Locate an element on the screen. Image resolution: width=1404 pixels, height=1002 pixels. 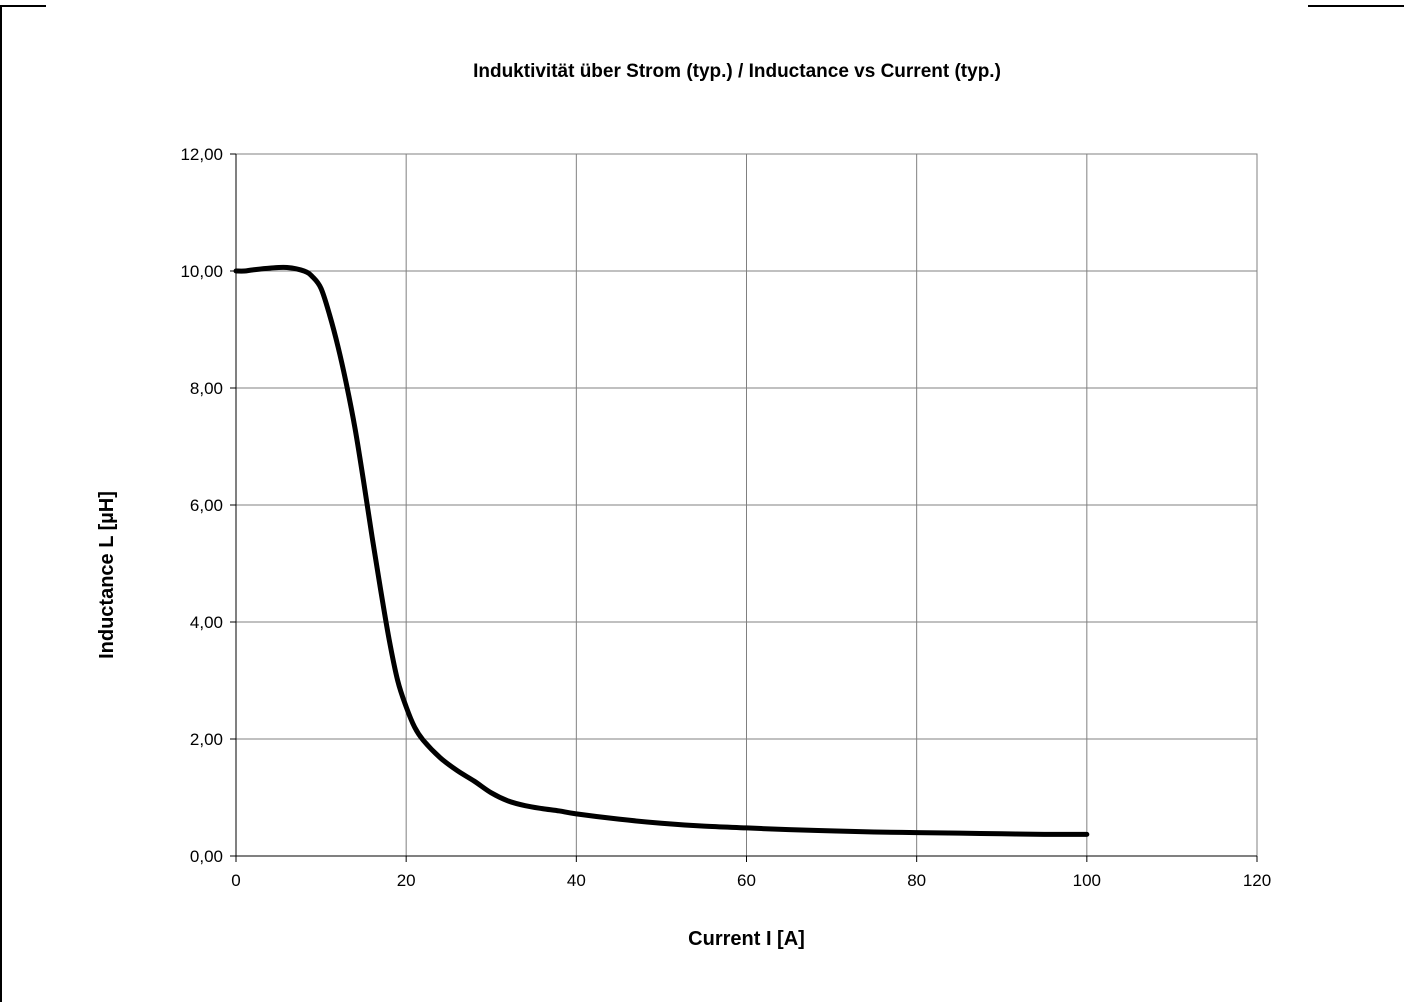
x-tick-label: 80 is located at coordinates (916, 880).